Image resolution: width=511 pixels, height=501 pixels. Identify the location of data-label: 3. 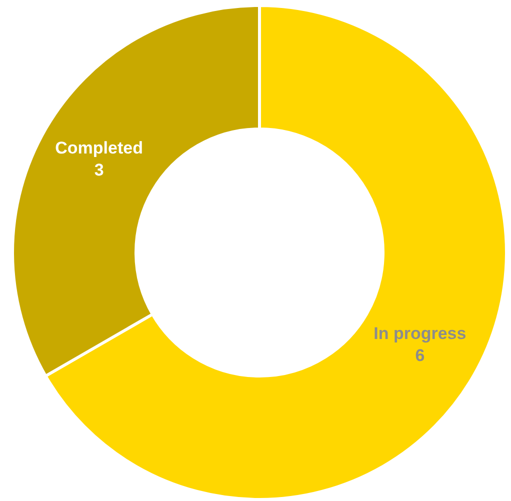
(99, 170).